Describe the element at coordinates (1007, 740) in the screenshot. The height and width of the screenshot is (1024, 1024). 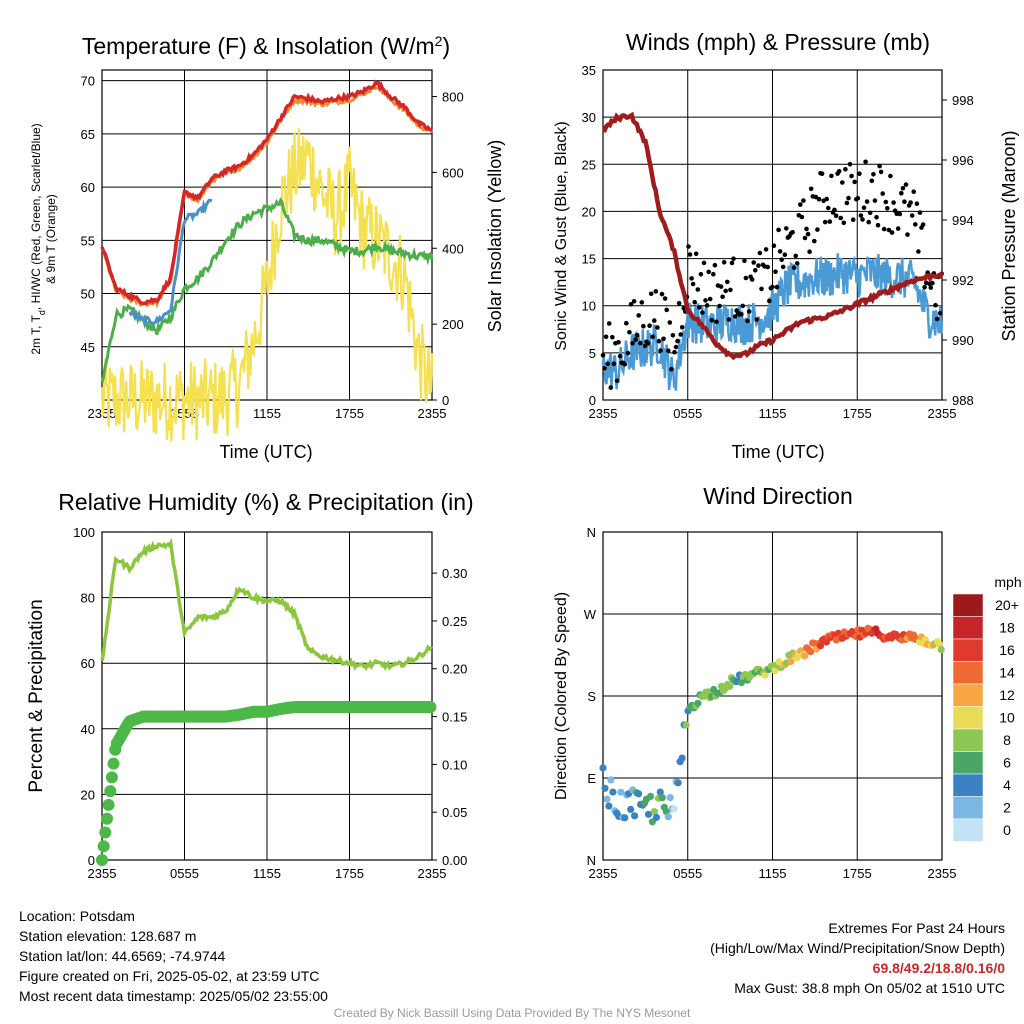
I see `colorbar-label: 8` at that location.